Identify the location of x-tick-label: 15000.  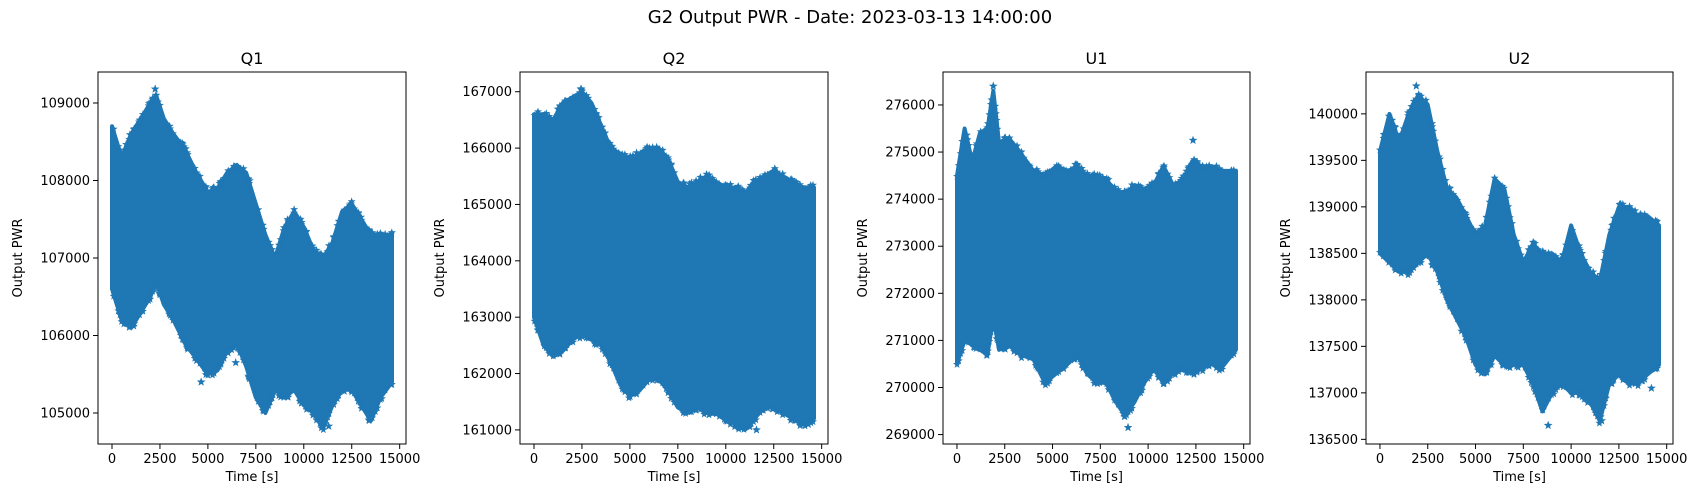
(821, 459).